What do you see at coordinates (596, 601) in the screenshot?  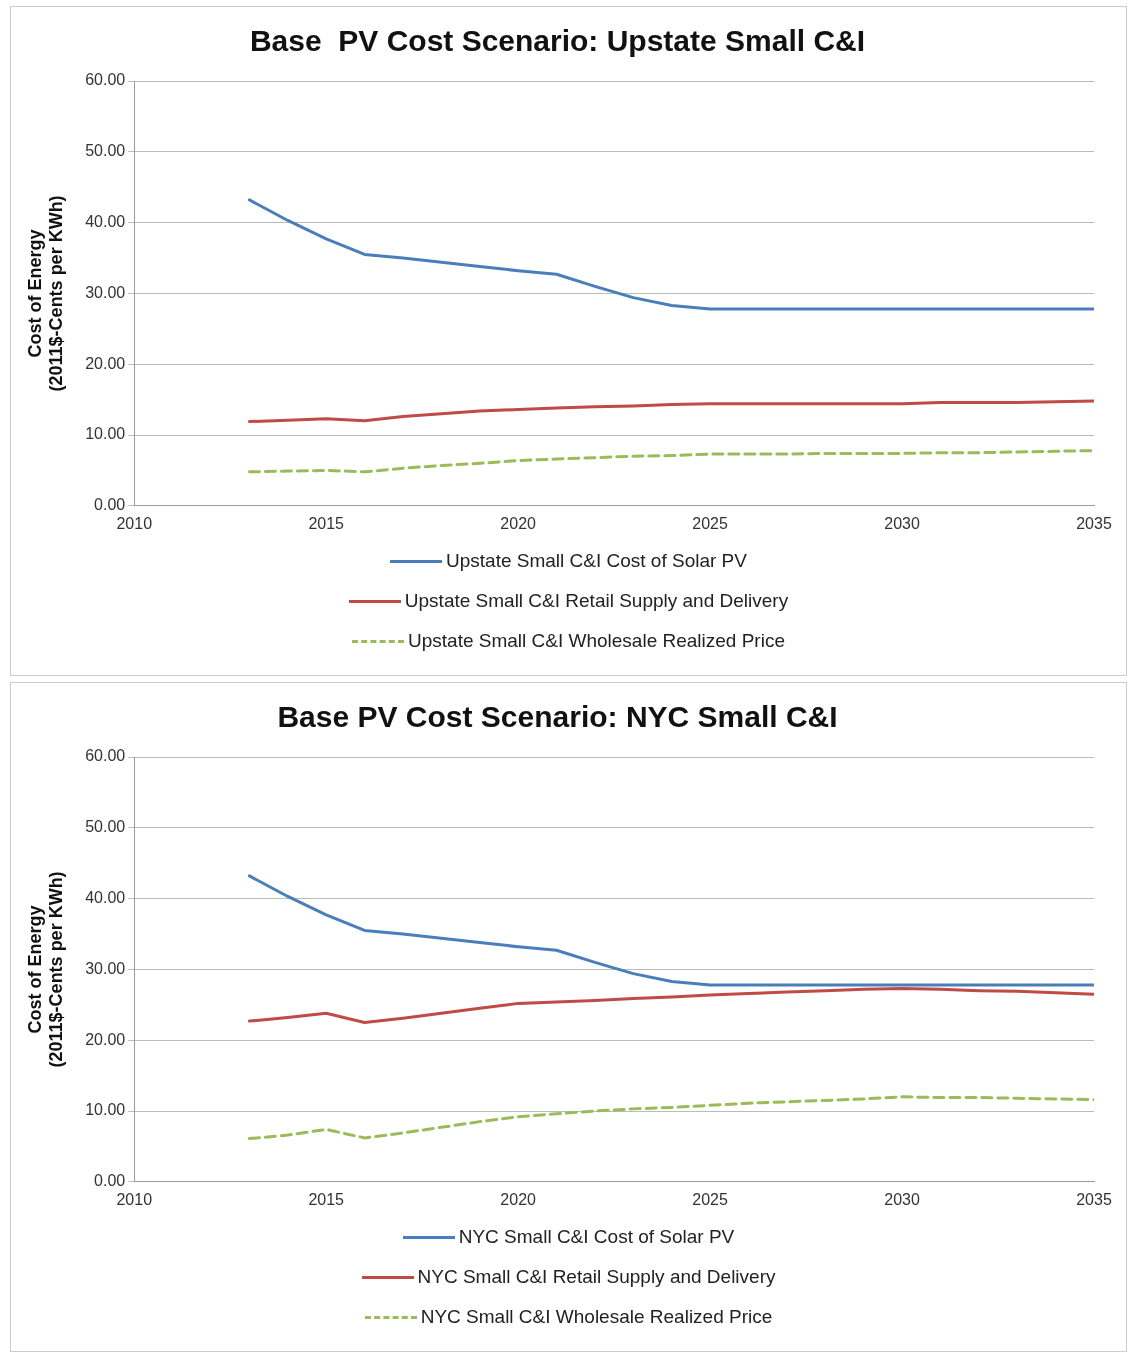 I see `legend-label: Upstate Small C&I Retail Supply and Delivery` at bounding box center [596, 601].